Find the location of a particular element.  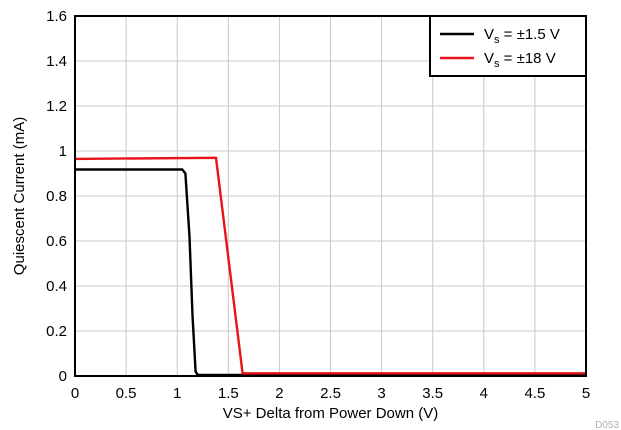

y-tick-label: 0.6 is located at coordinates (56, 241).